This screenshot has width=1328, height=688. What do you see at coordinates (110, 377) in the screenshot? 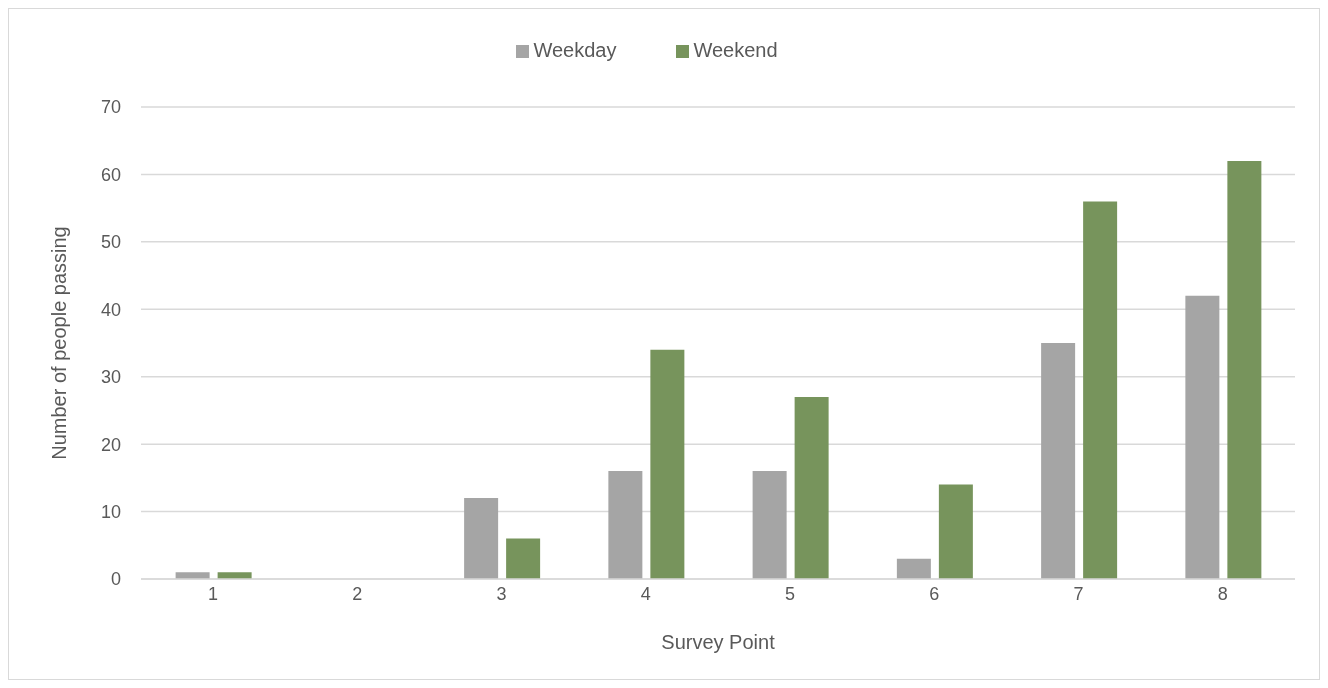
I see `y-tick-label: 30` at bounding box center [110, 377].